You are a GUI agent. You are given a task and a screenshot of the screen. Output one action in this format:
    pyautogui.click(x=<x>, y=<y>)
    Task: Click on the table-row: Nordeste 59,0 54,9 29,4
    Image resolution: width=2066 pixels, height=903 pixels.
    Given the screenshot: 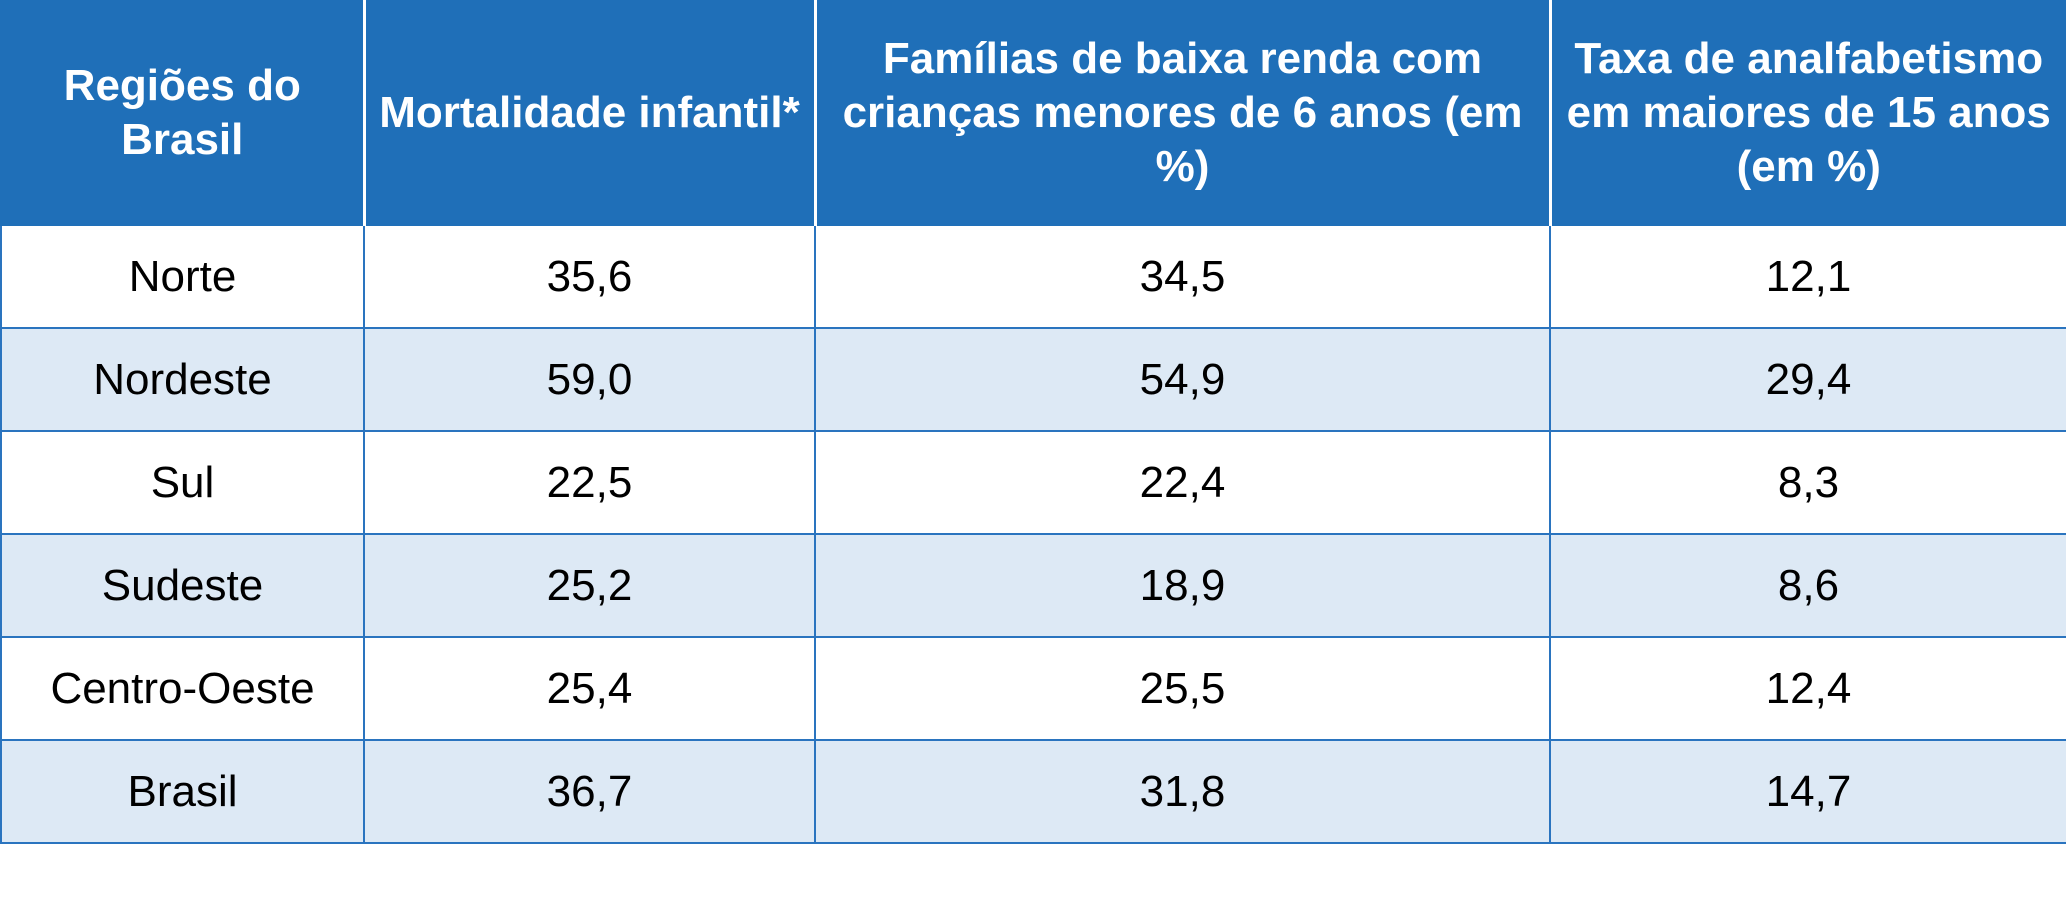 What is the action you would take?
    pyautogui.click(x=1033, y=379)
    